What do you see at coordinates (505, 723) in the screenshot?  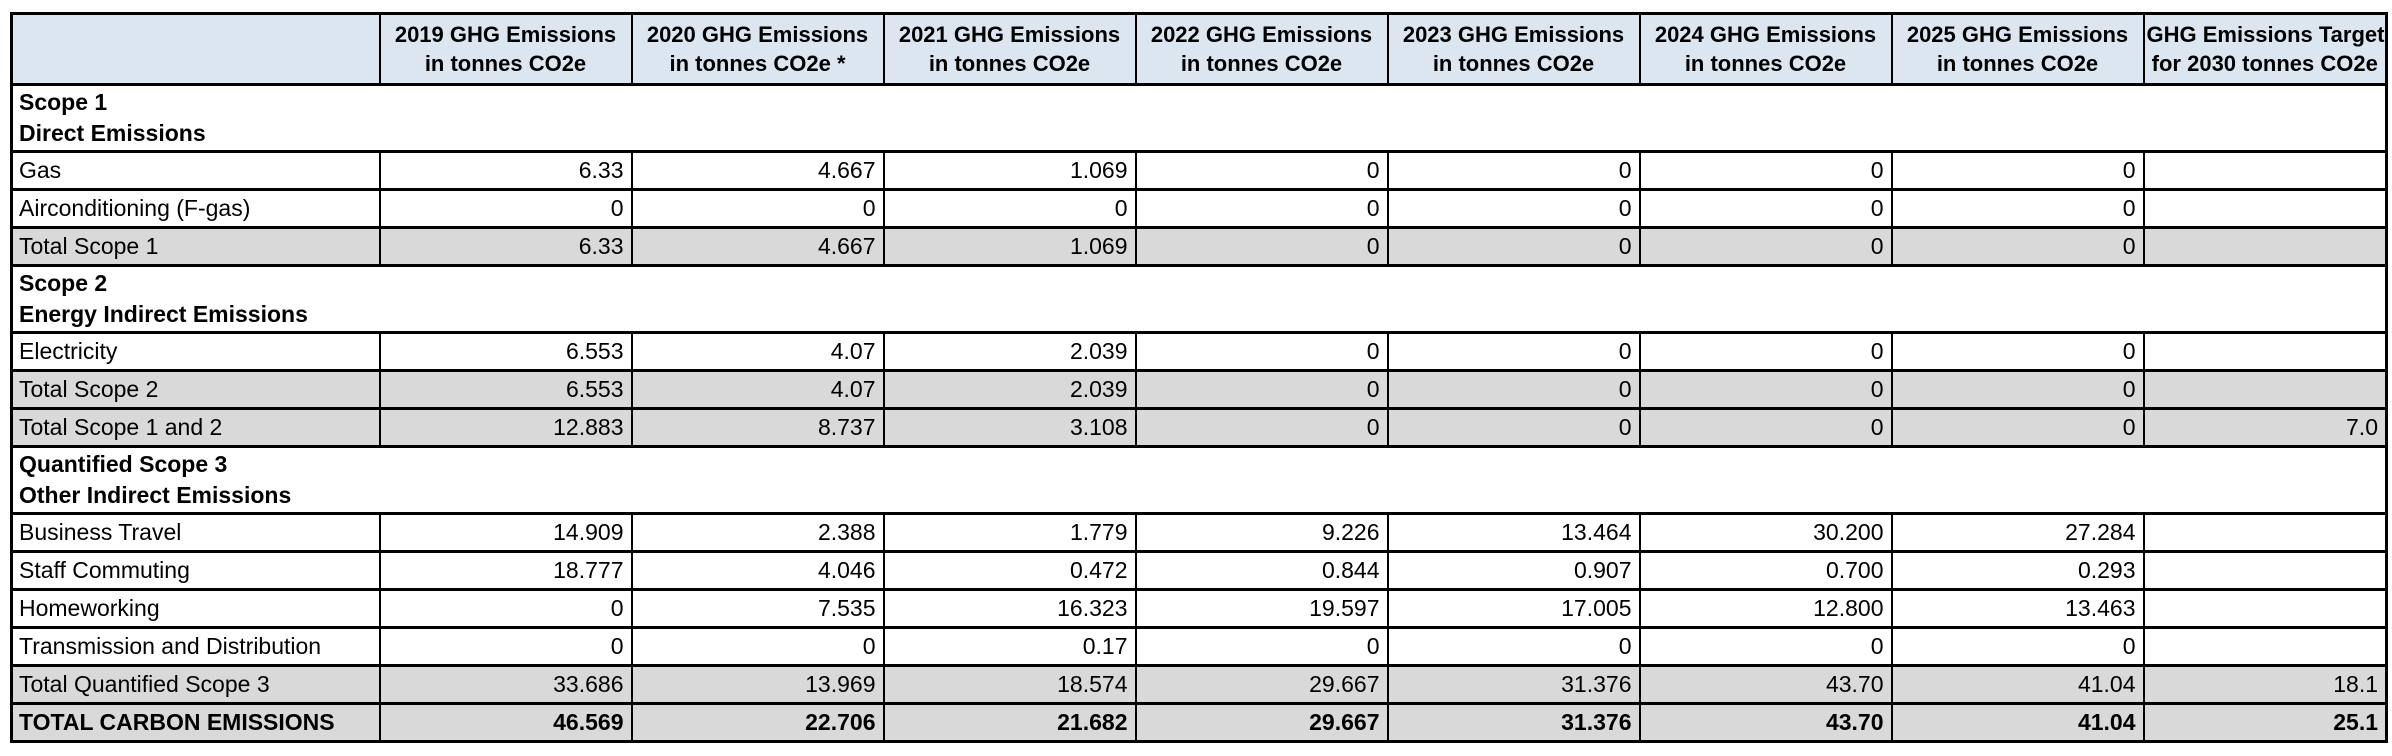 I see `value-cell: 46.569` at bounding box center [505, 723].